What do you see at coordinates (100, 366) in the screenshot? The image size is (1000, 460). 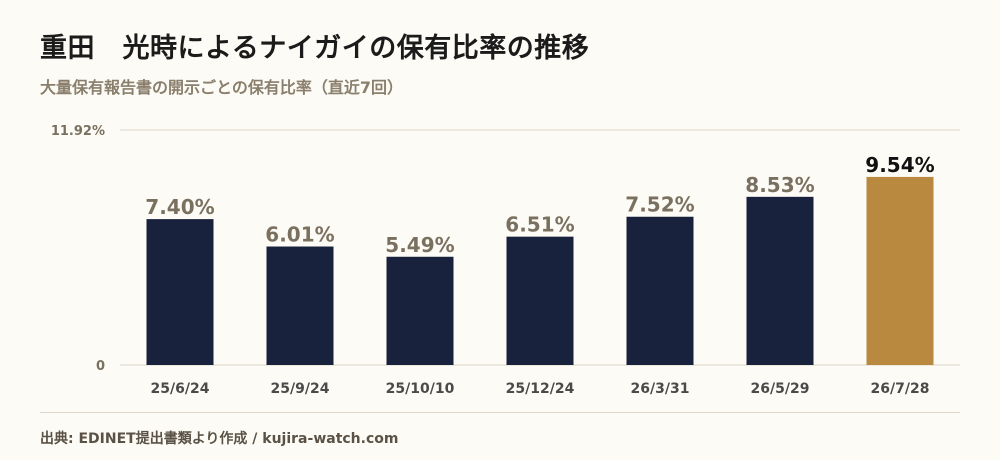 I see `y-tick-label-min: 0` at bounding box center [100, 366].